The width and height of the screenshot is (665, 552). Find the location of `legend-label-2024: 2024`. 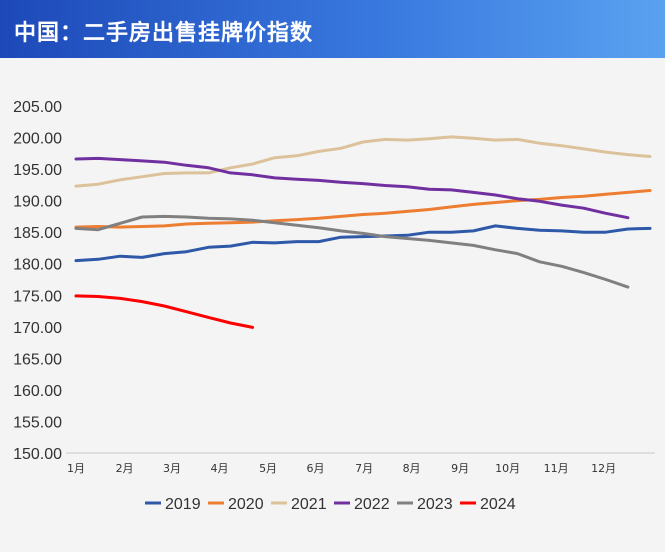

legend-label-2024: 2024 is located at coordinates (498, 504).